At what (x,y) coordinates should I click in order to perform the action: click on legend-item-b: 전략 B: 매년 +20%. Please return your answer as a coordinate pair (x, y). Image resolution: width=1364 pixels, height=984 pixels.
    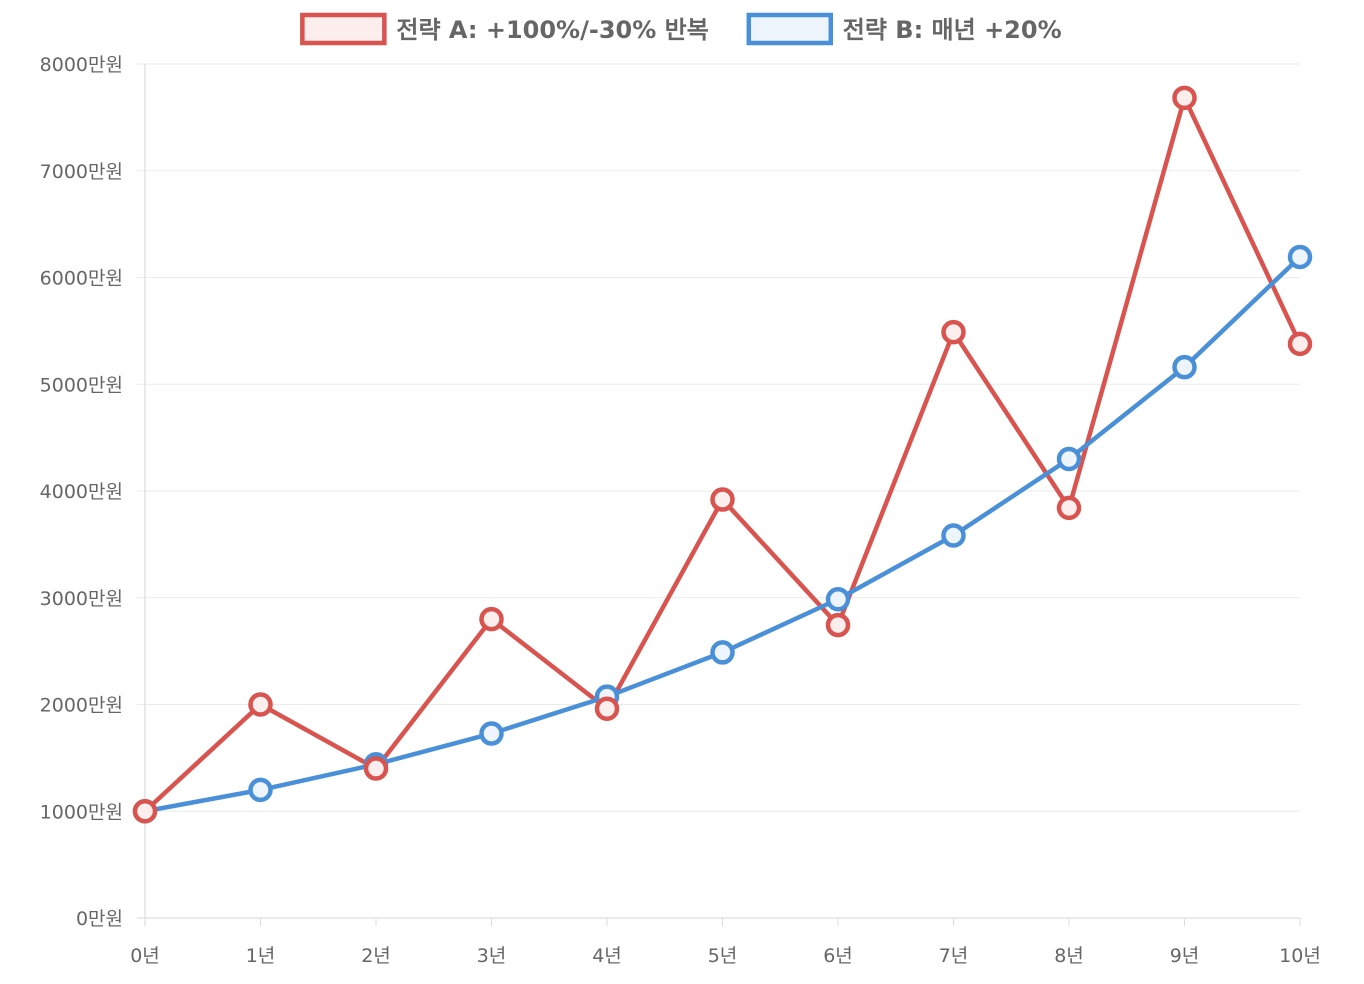
    Looking at the image, I should click on (904, 29).